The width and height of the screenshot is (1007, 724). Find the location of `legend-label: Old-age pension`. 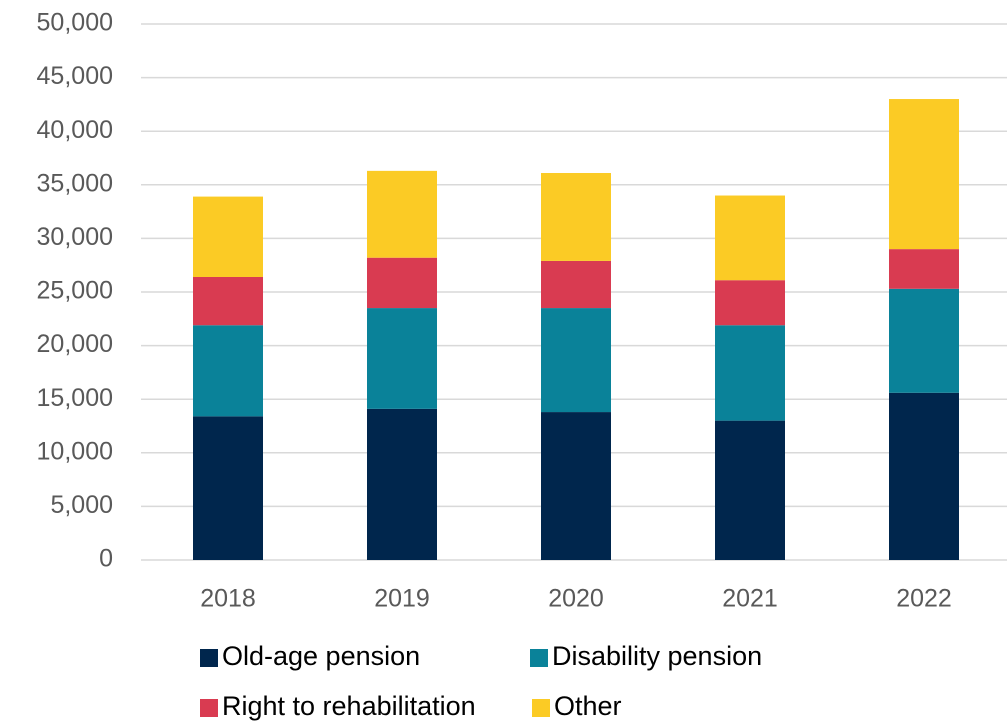

legend-label: Old-age pension is located at coordinates (321, 656).